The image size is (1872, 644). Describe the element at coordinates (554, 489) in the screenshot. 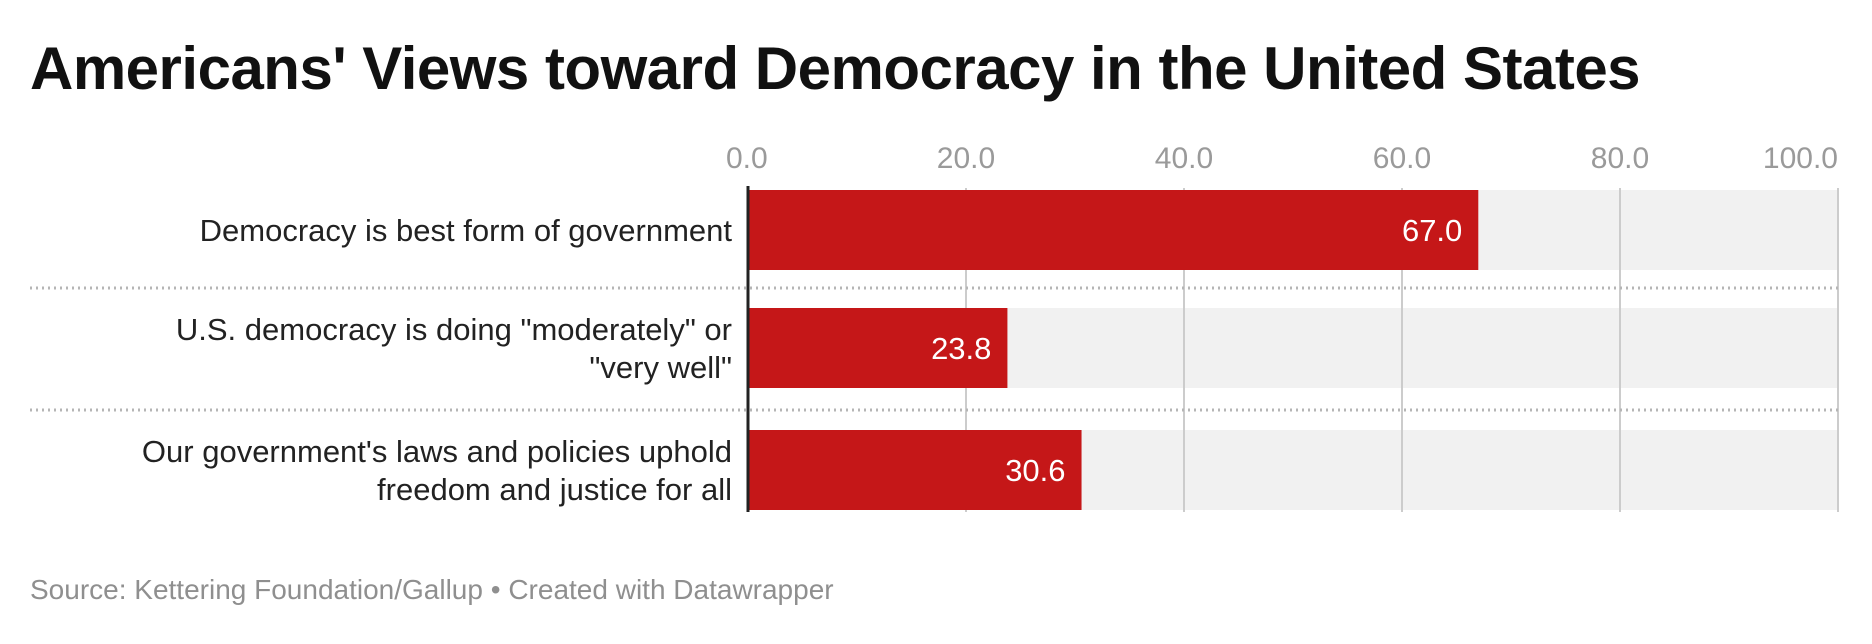

I see `category-label-line: freedom and justice for all` at that location.